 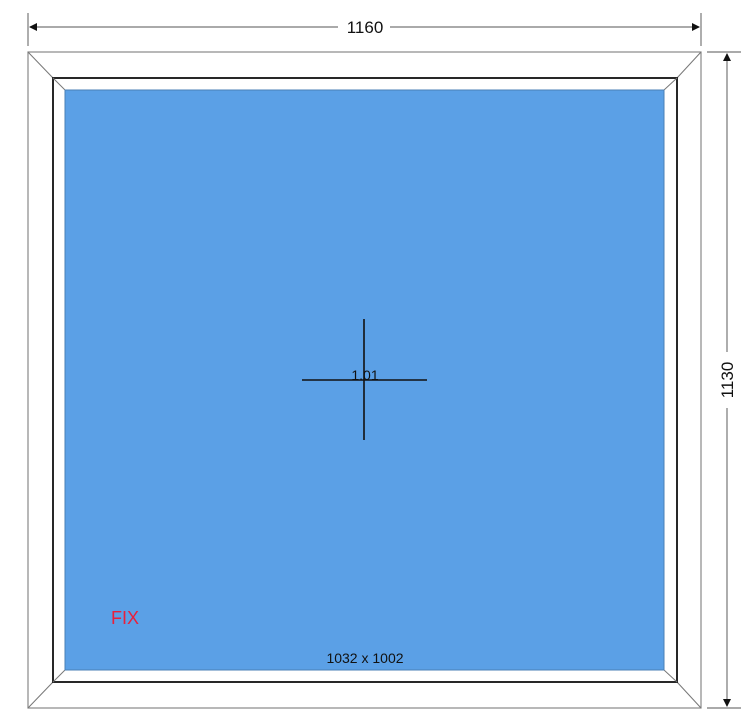 What do you see at coordinates (364, 375) in the screenshot?
I see `pane-number: 1.01` at bounding box center [364, 375].